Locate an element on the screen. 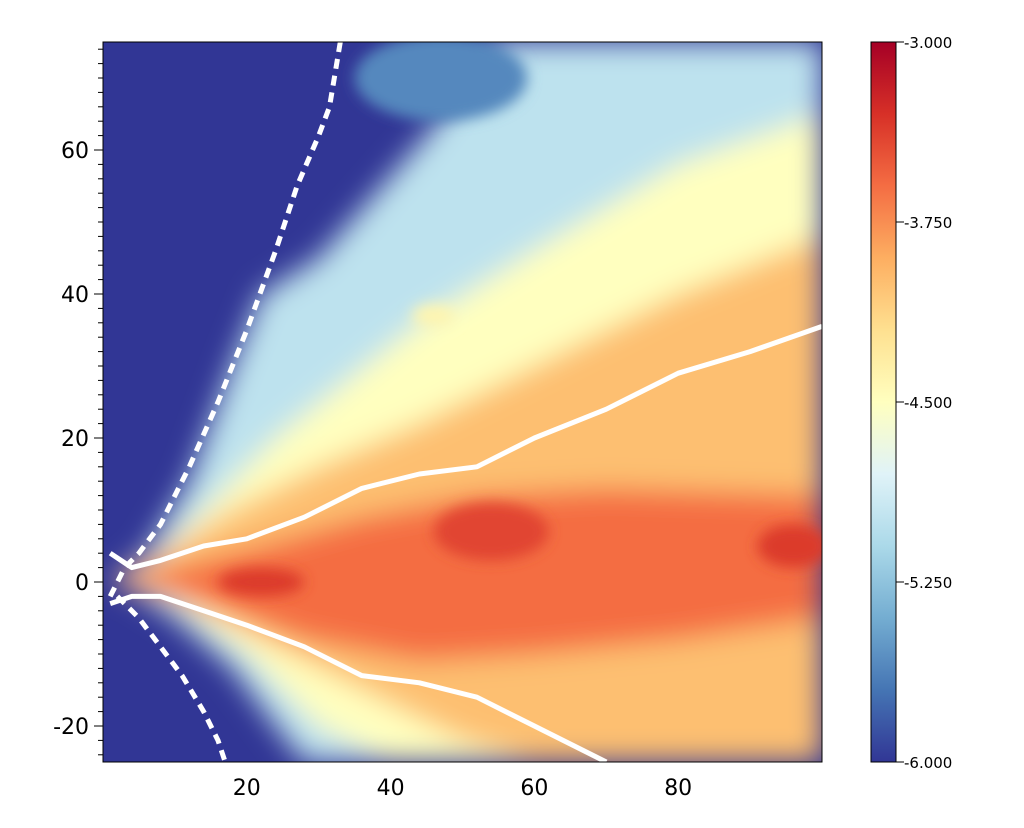  x-tick-label: 60 is located at coordinates (534, 788).